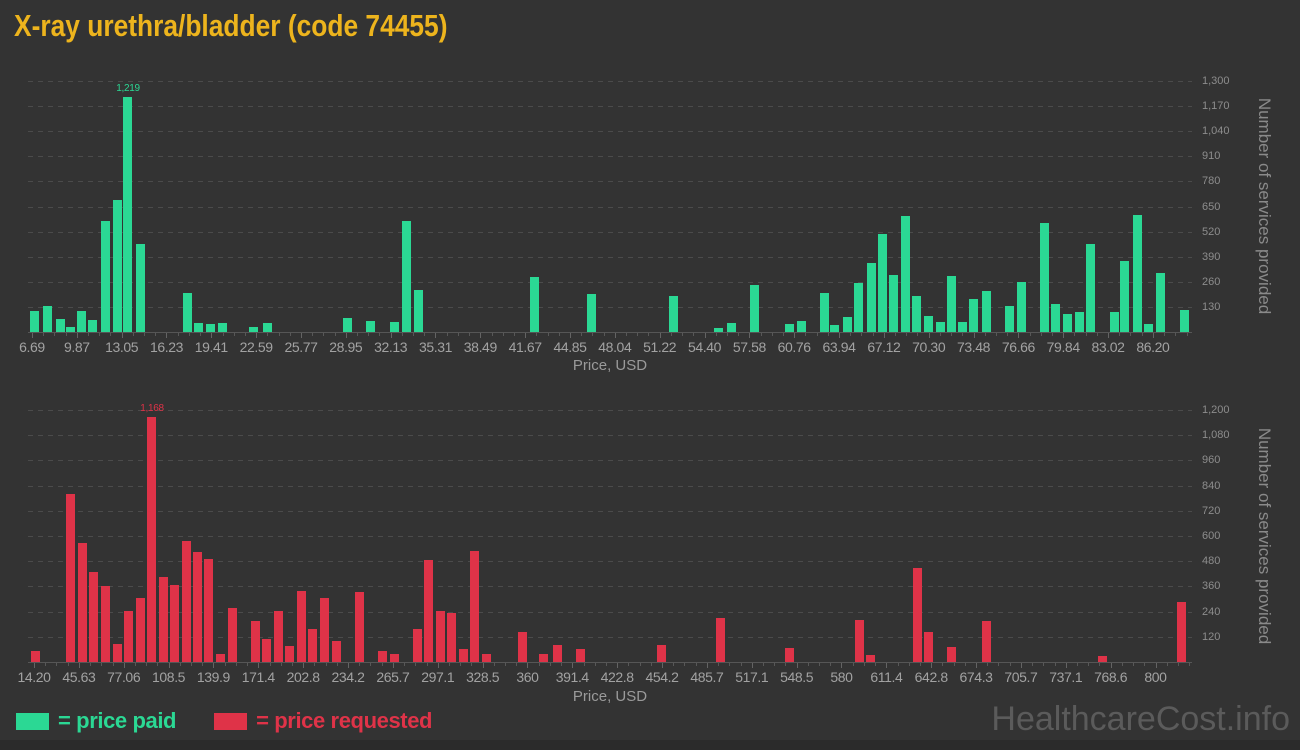 This screenshot has height=750, width=1300. I want to click on legend-item-price-paid: = price paid, so click(96, 721).